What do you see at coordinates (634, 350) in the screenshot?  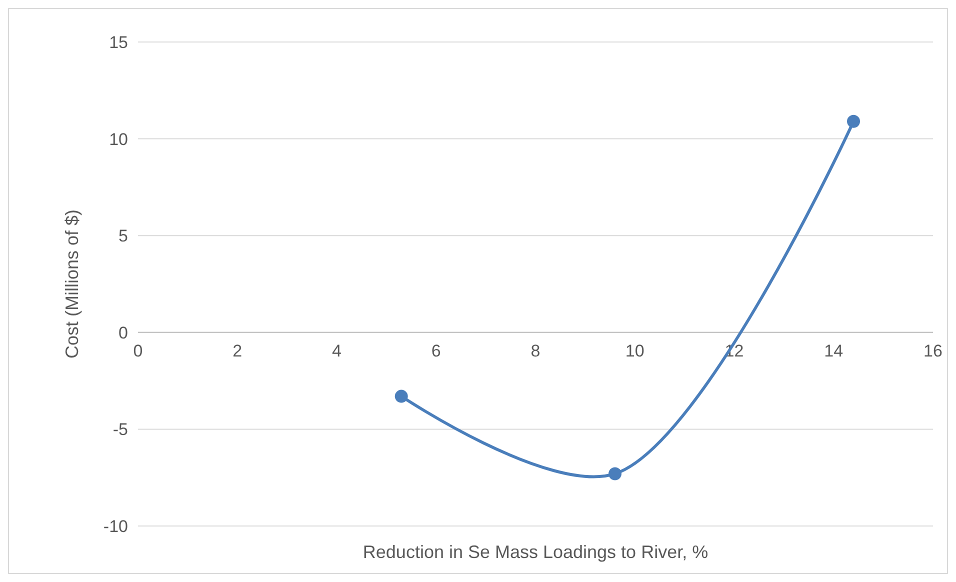 I see `x-tick-label: 10` at bounding box center [634, 350].